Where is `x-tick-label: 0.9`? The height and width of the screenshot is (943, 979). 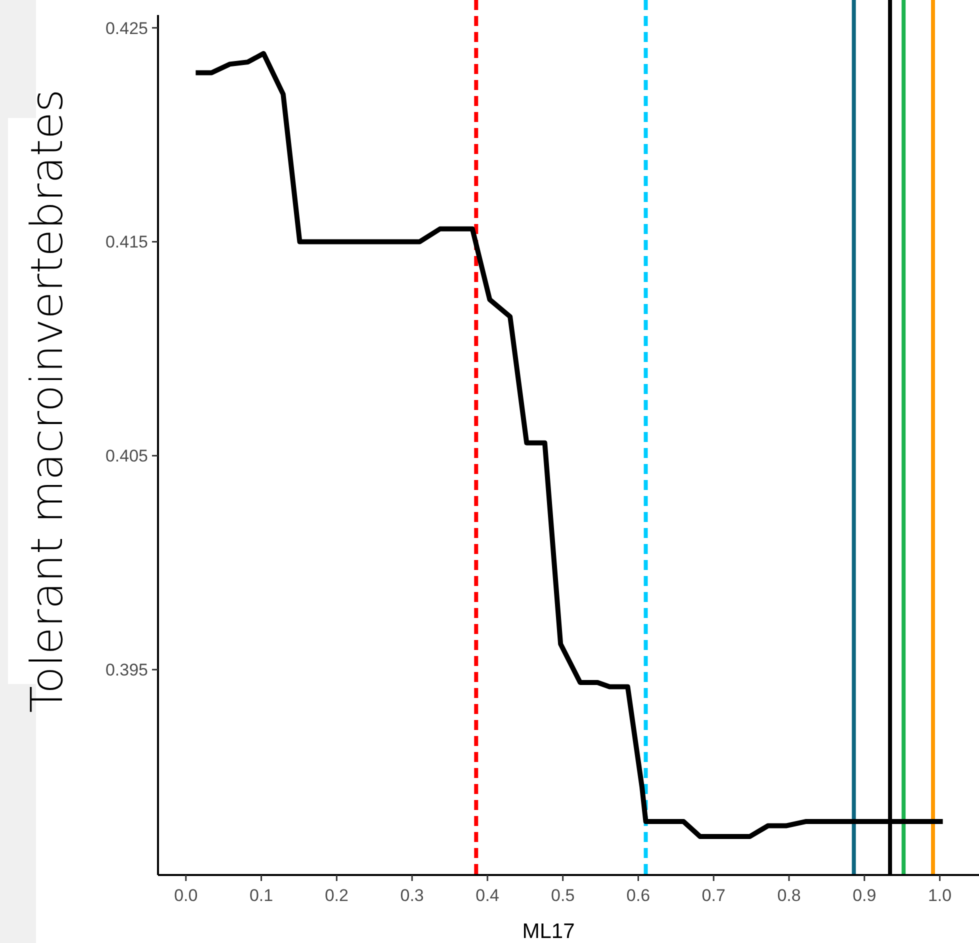
x-tick-label: 0.9 is located at coordinates (864, 895).